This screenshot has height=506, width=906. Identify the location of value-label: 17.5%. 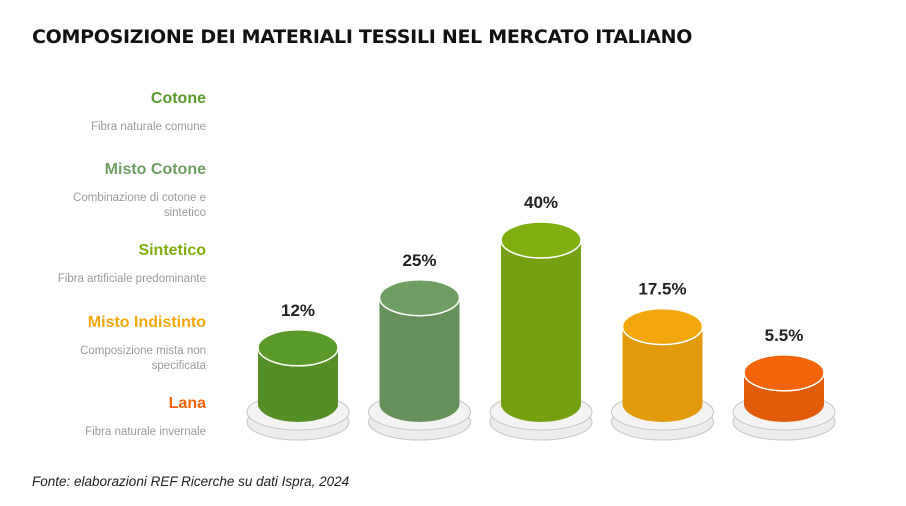
(662, 289).